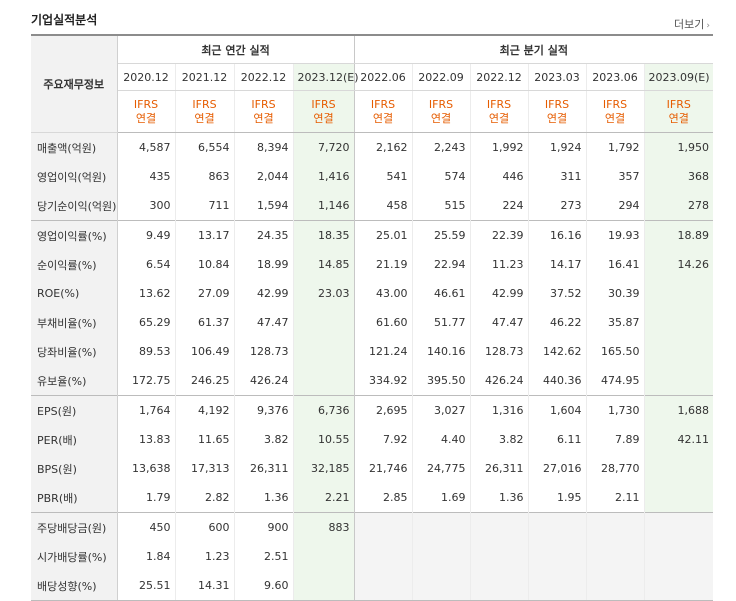  Describe the element at coordinates (146, 293) in the screenshot. I see `value-cell: 13.62` at that location.